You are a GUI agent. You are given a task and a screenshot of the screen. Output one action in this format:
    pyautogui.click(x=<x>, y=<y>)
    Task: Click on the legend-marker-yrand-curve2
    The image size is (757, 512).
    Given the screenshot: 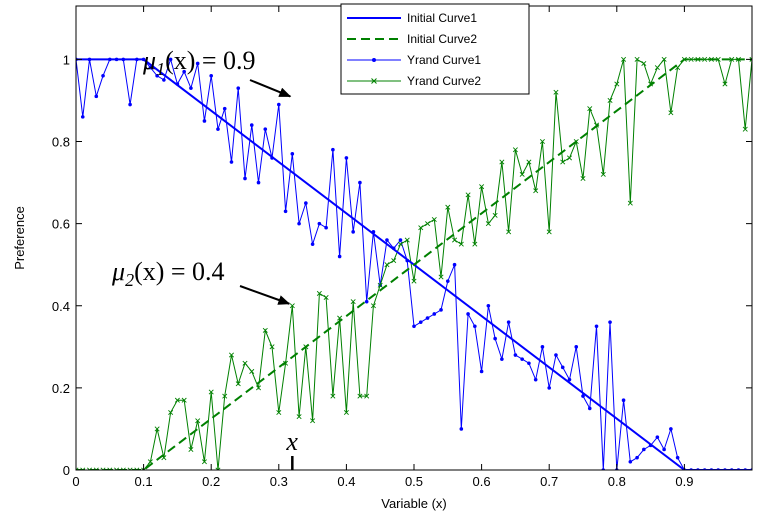 What is the action you would take?
    pyautogui.click(x=374, y=81)
    